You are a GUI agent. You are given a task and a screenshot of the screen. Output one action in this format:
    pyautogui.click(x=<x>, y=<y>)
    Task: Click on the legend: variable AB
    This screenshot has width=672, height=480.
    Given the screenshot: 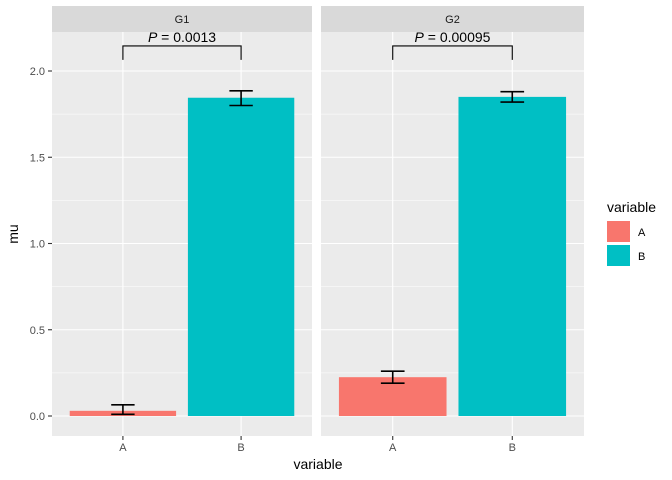 What is the action you would take?
    pyautogui.click(x=631, y=232)
    